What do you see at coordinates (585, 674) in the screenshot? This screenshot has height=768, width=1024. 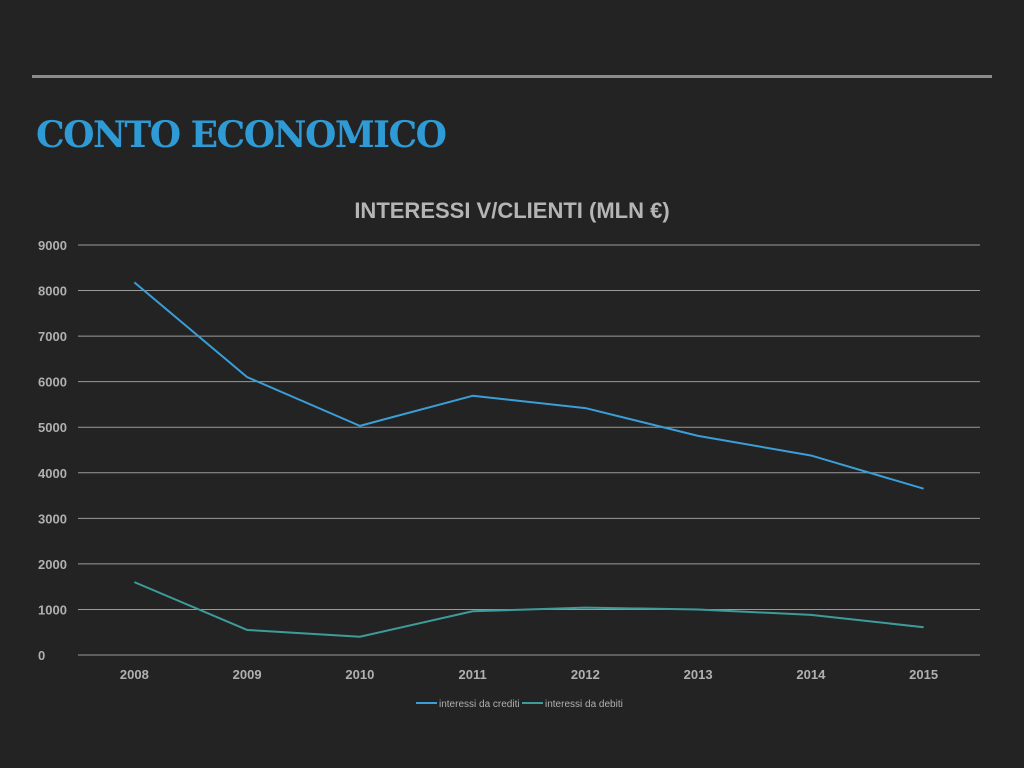 I see `x-tick-label: 2012` at bounding box center [585, 674].